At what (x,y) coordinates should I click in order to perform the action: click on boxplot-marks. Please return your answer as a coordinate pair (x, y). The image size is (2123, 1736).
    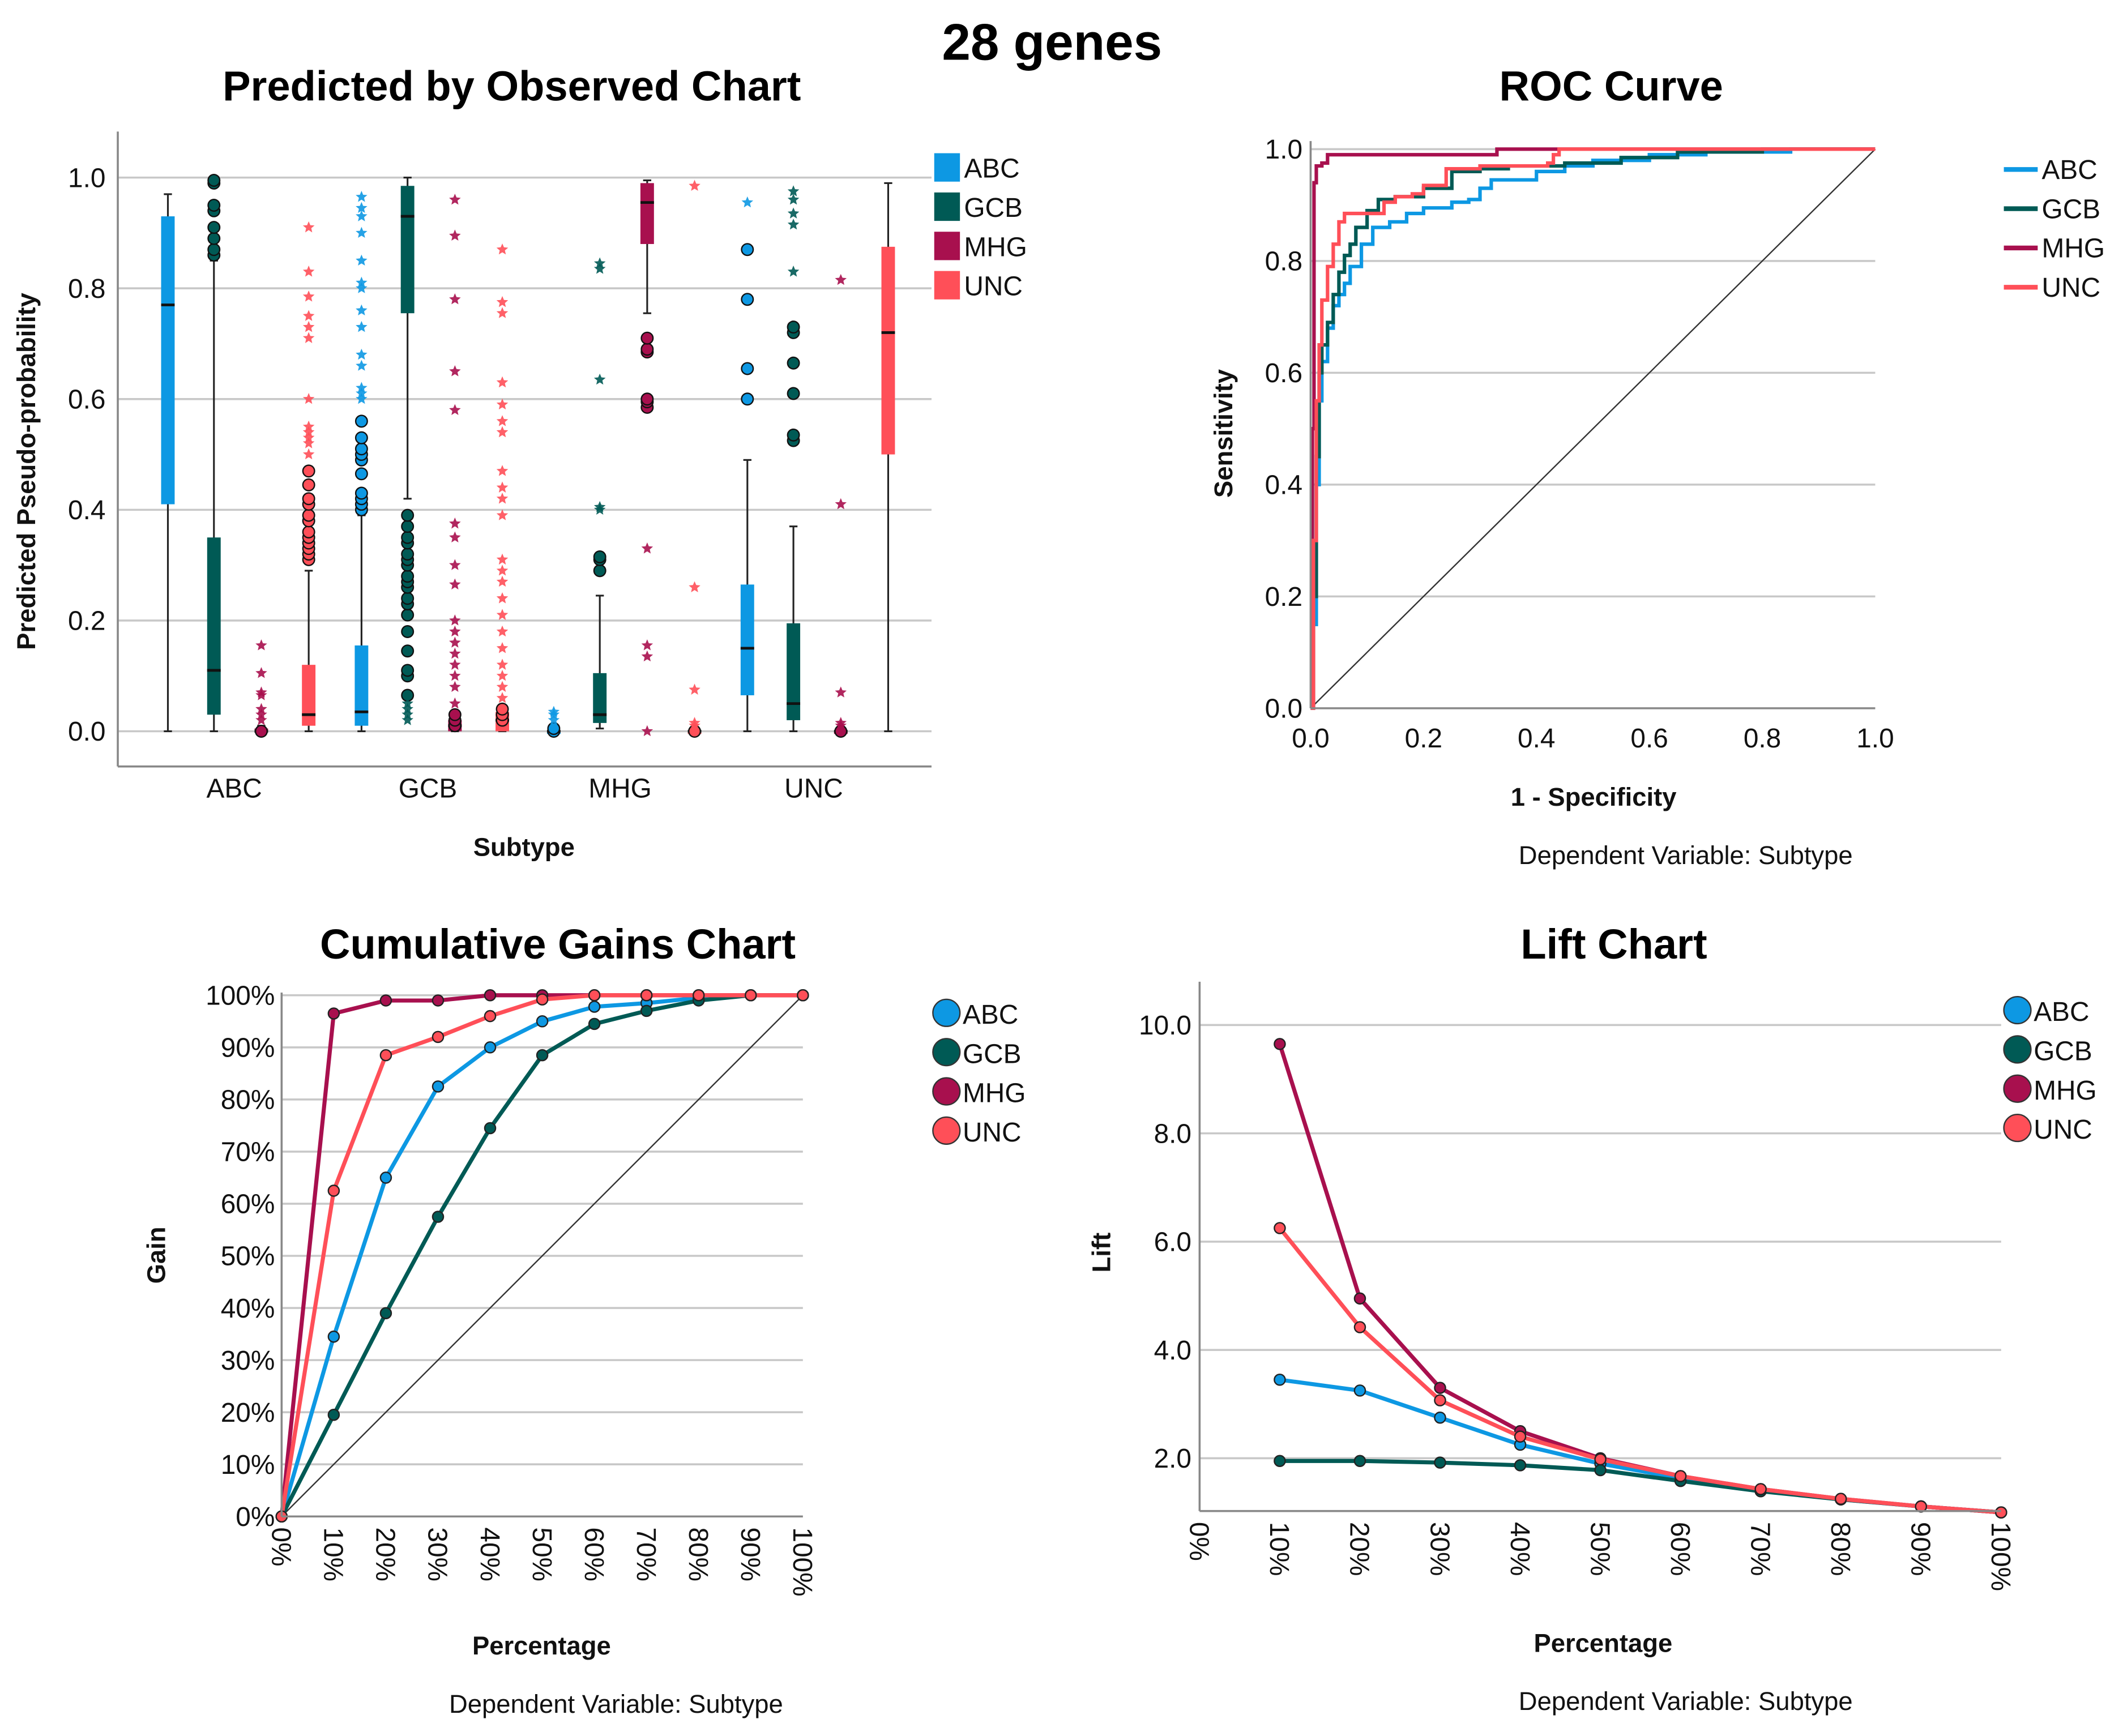
    Looking at the image, I should click on (528, 456).